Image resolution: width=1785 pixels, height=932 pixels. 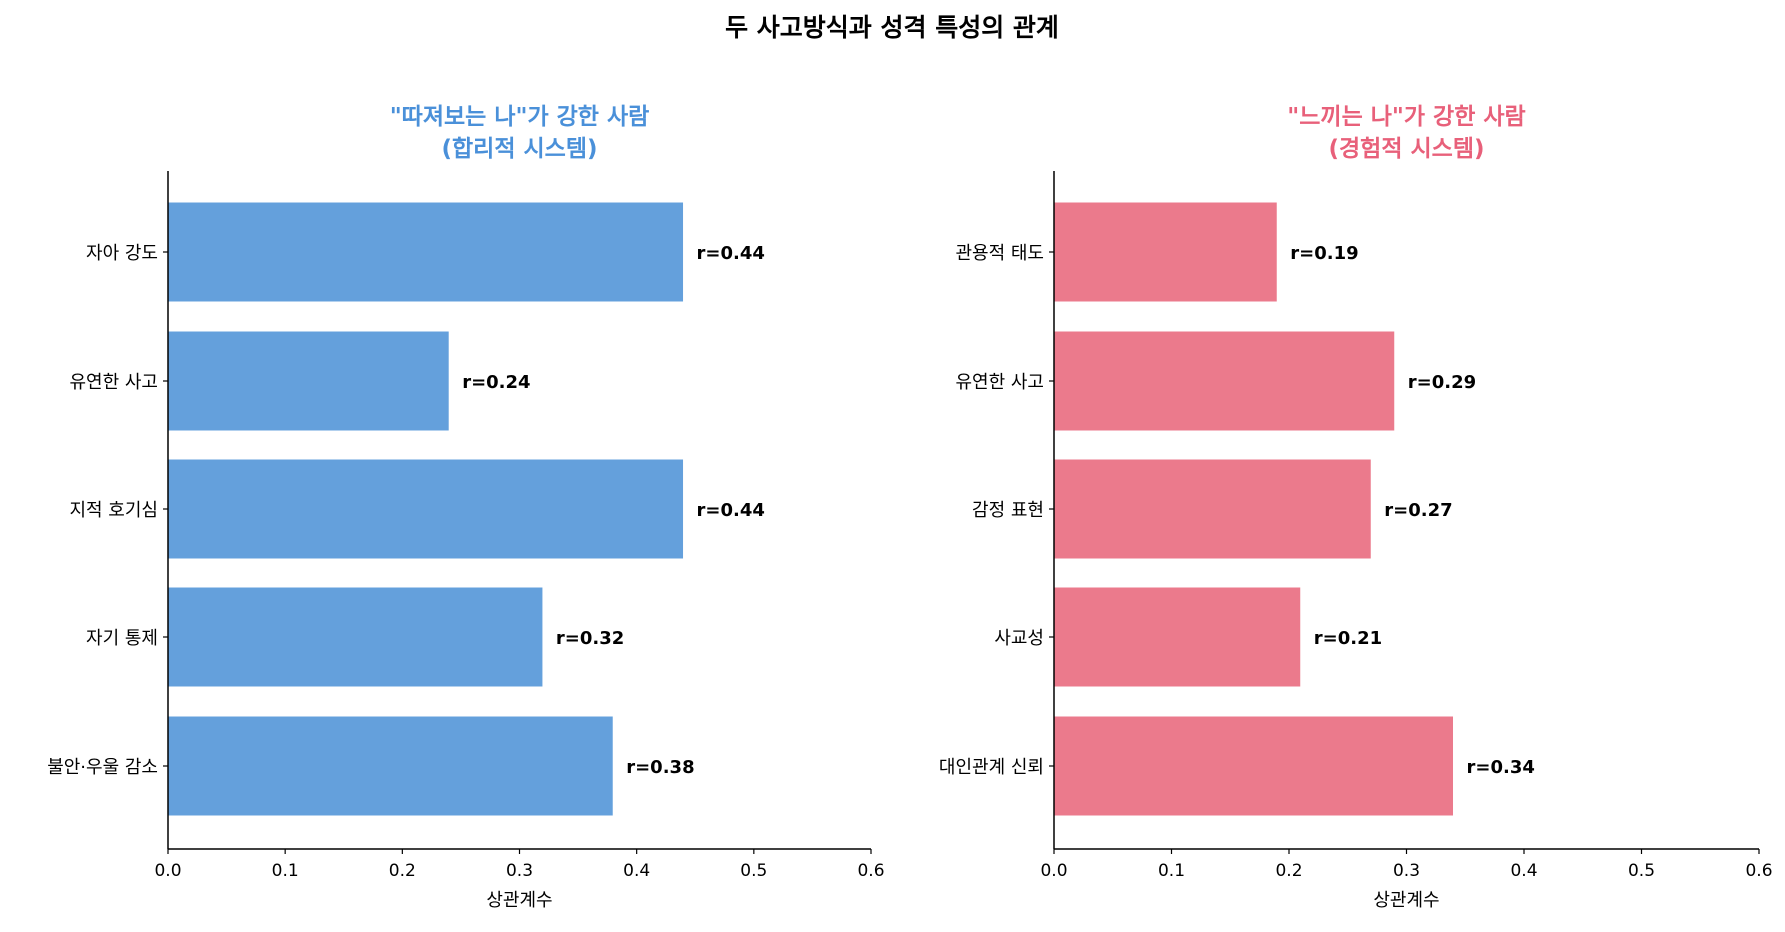 I want to click on data-label: r=0.29, so click(x=1442, y=382).